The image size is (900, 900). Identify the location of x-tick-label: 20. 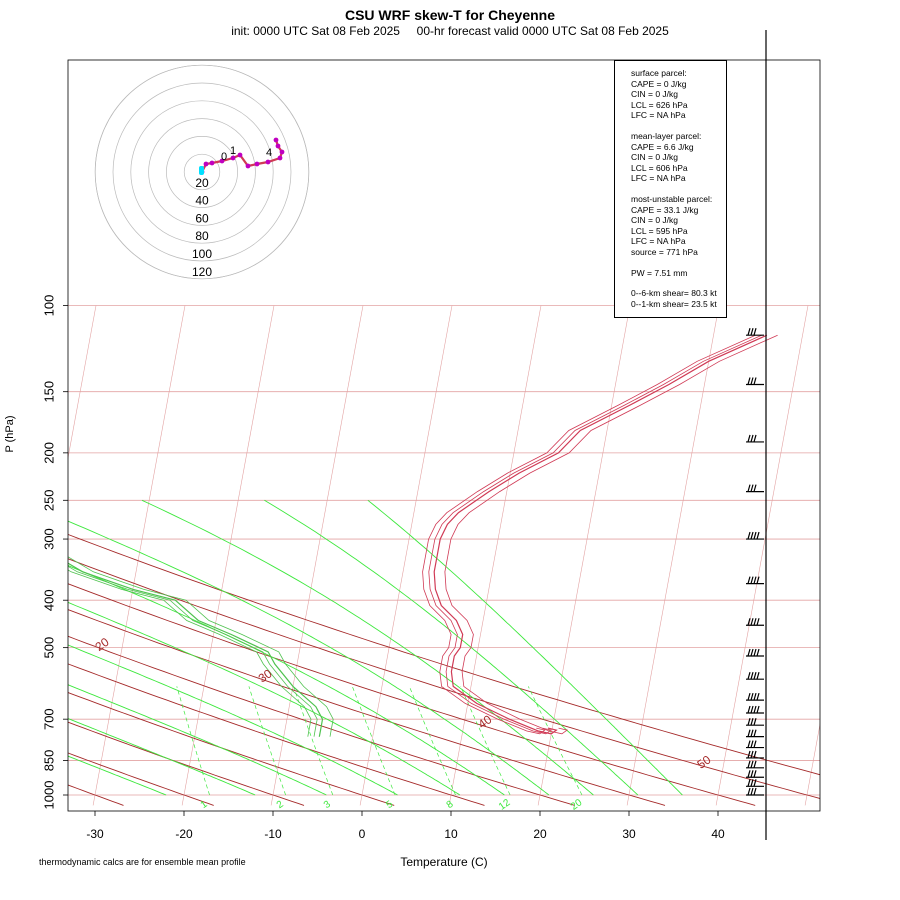
(540, 834).